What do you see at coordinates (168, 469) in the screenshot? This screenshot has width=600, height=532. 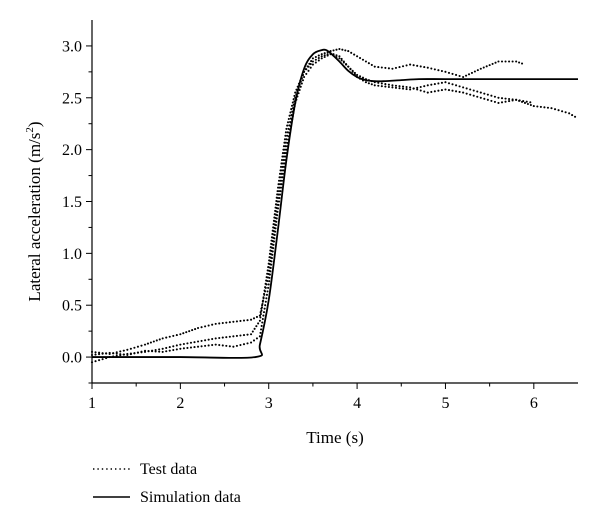 I see `legend-test-data-label: Test data` at bounding box center [168, 469].